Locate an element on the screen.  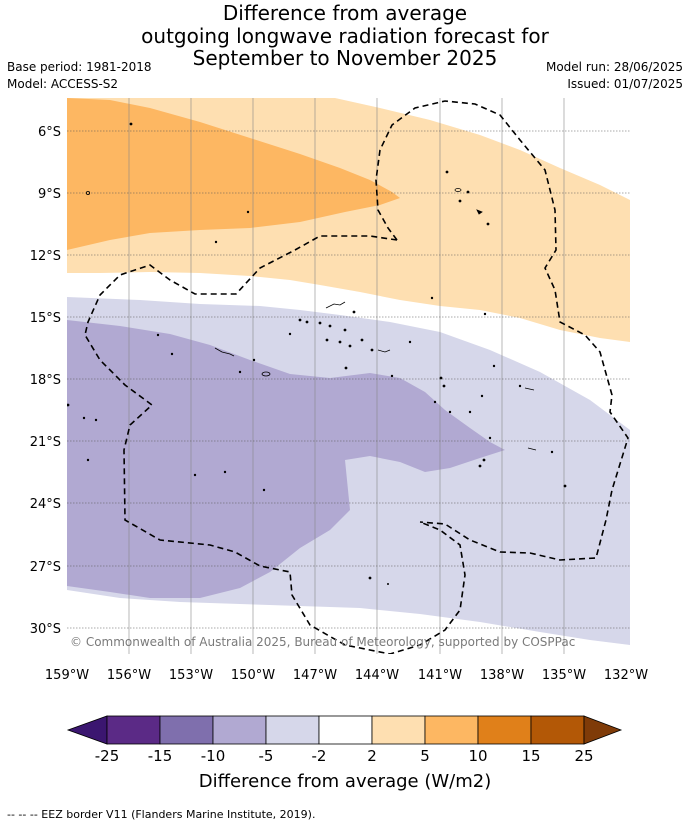
lon-tick-label: 144°W is located at coordinates (377, 675).